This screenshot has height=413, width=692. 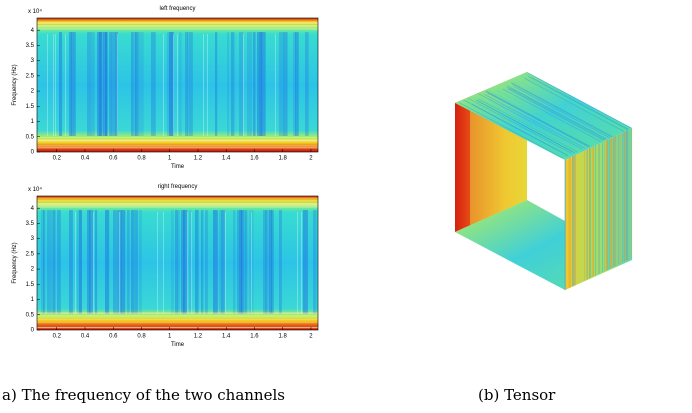 I want to click on x-tick-label: 2, so click(x=311, y=159).